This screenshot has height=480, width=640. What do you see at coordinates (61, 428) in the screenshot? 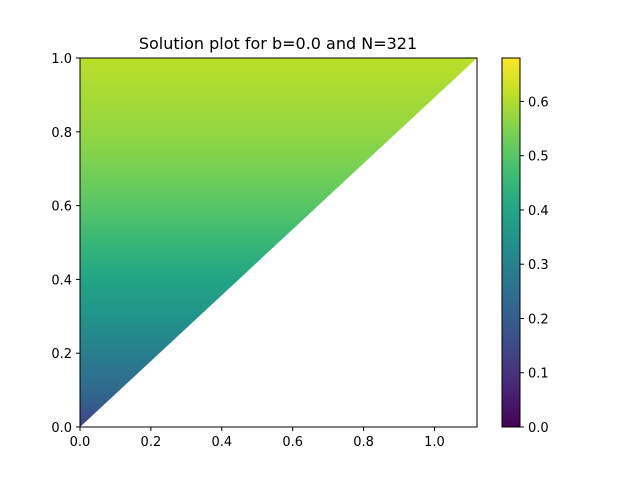
I see `y-tick-label: 0.0` at bounding box center [61, 428].